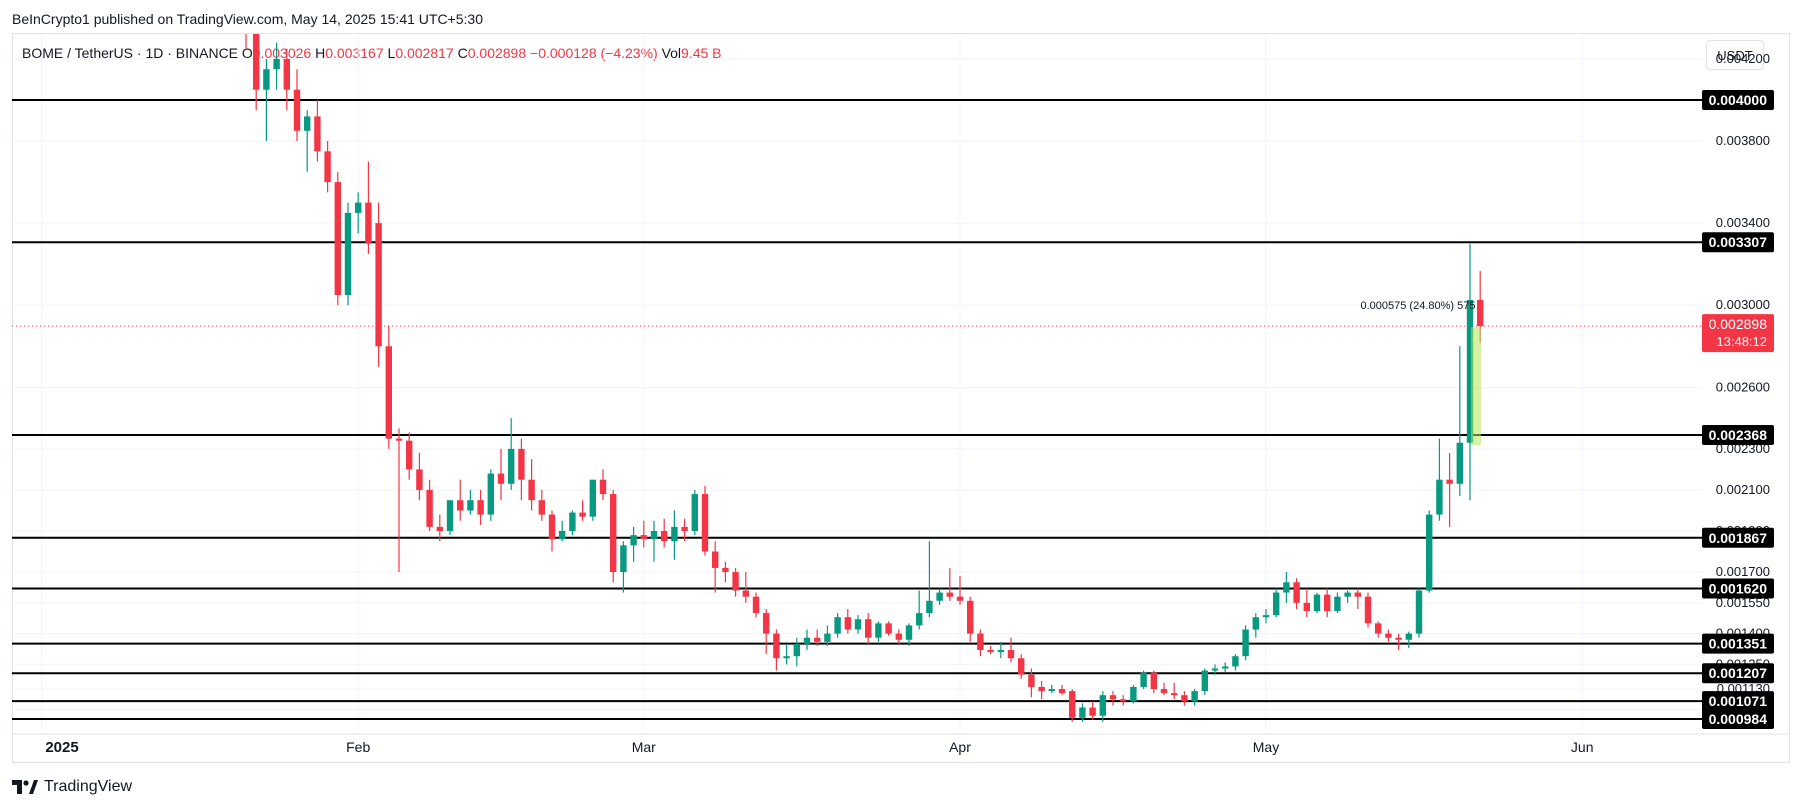 The image size is (1804, 809). What do you see at coordinates (247, 53) in the screenshot?
I see `open-label: O` at bounding box center [247, 53].